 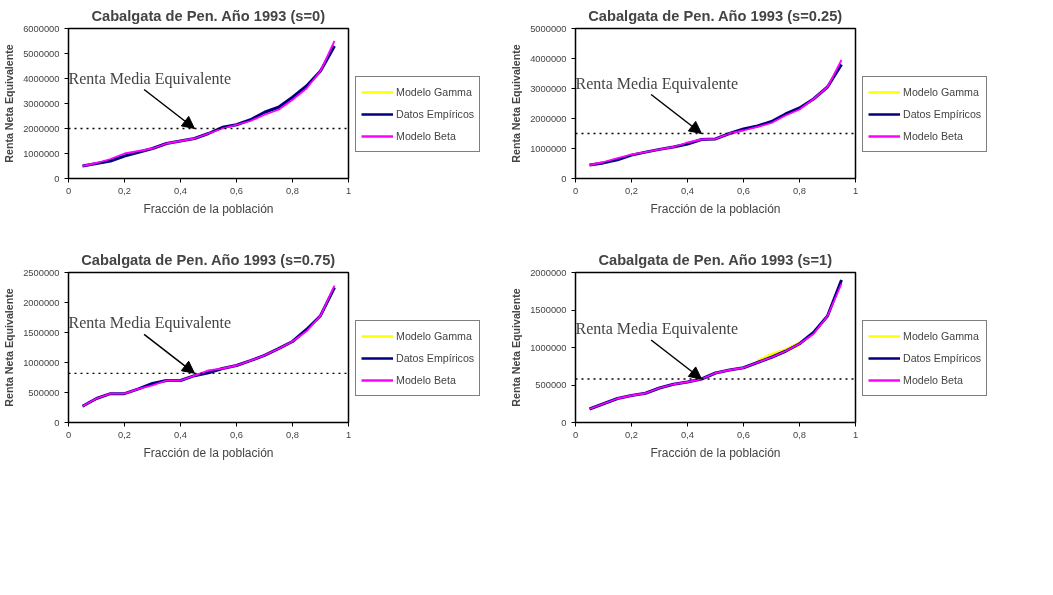 What do you see at coordinates (41, 272) in the screenshot?
I see `y-tick-label: 2500000` at bounding box center [41, 272].